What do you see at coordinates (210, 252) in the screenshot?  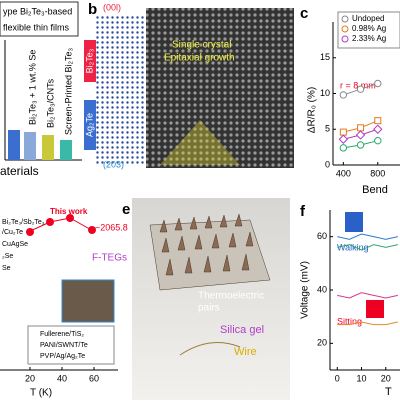 I see `te-legs` at bounding box center [210, 252].